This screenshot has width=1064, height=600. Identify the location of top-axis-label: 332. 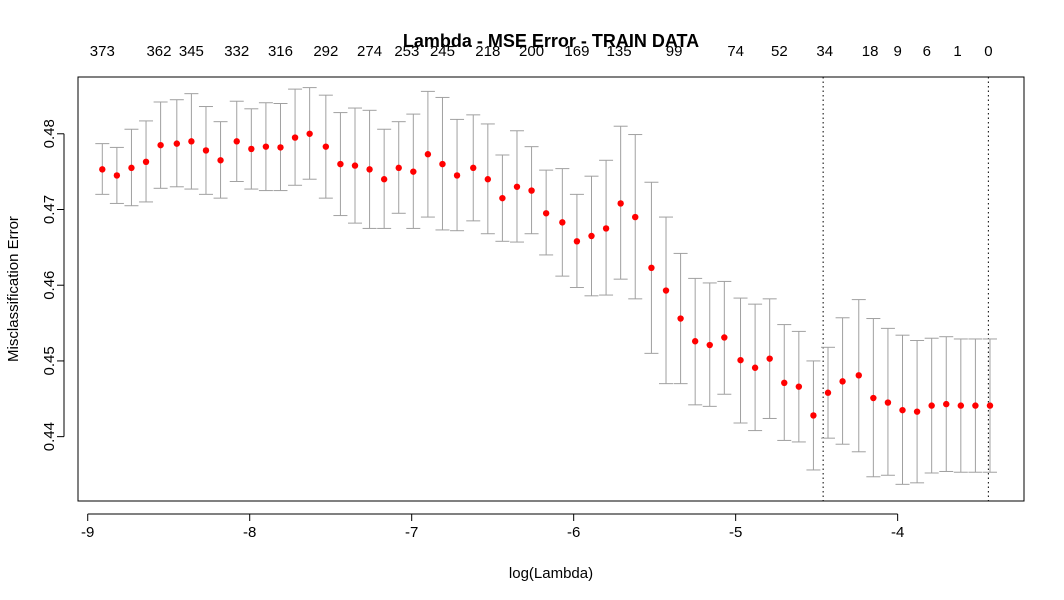
(236, 51).